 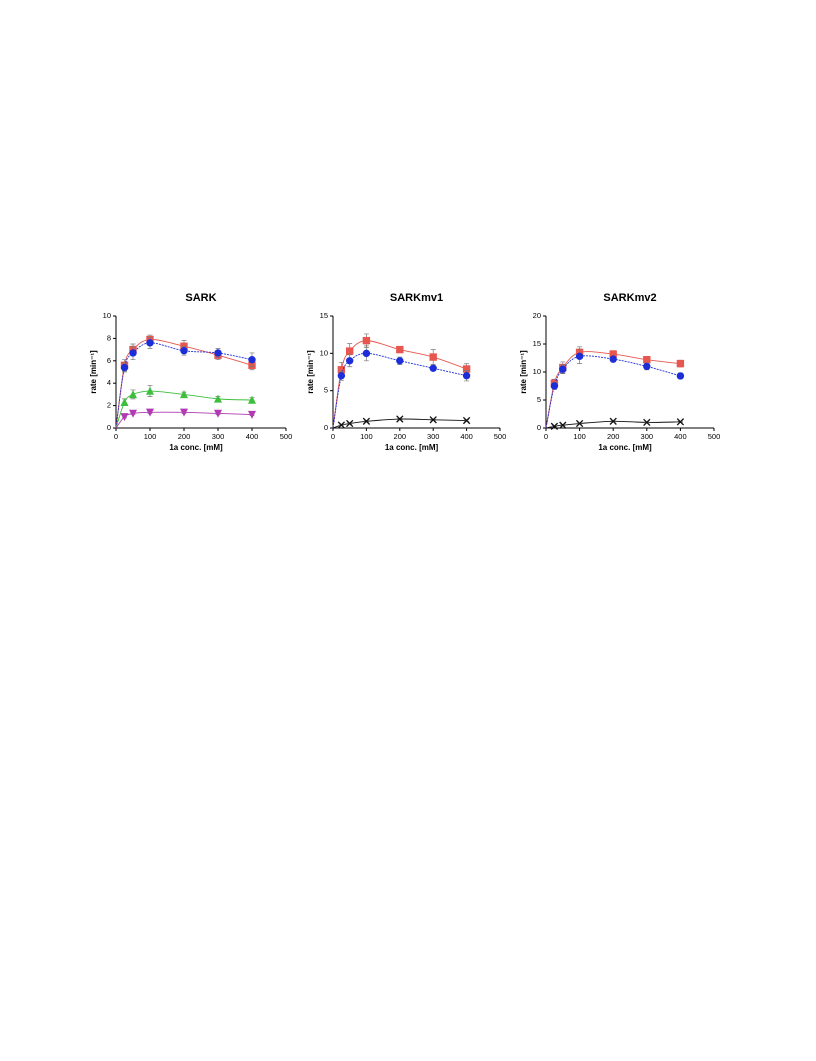 What do you see at coordinates (200, 298) in the screenshot?
I see `chart-title: SARK` at bounding box center [200, 298].